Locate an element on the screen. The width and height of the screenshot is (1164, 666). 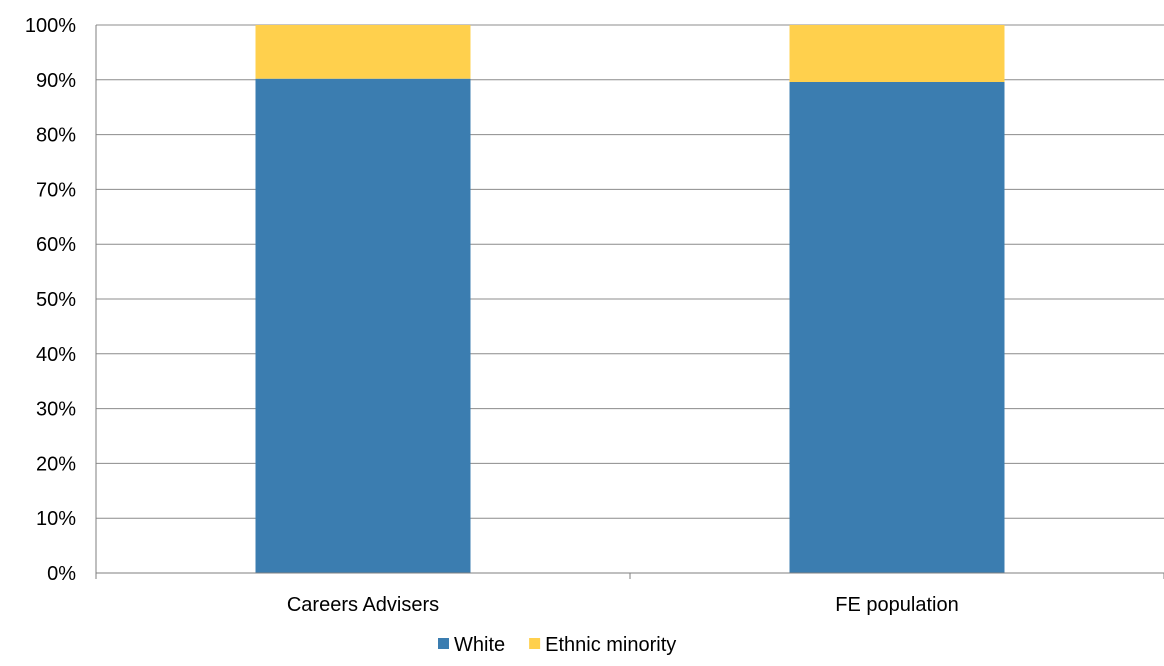
y-tick-label: 80% is located at coordinates (56, 136).